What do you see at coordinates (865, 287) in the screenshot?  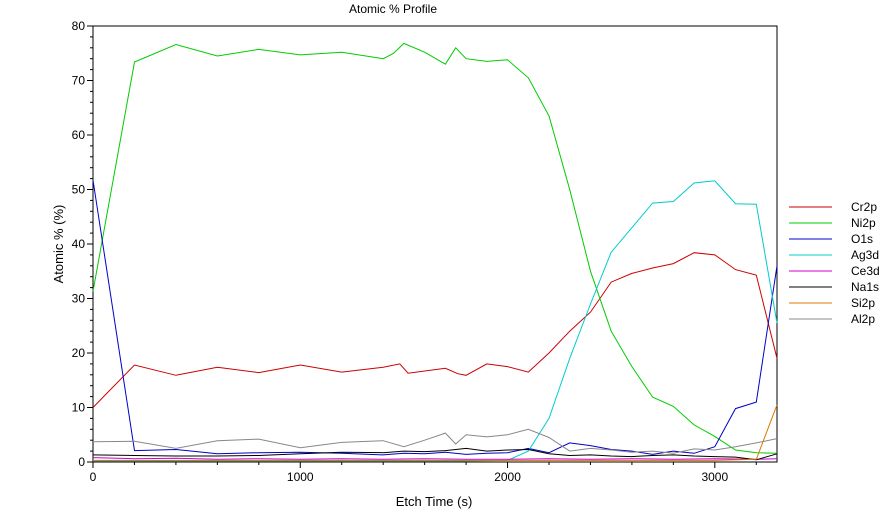 I see `legend-label: Na1s` at bounding box center [865, 287].